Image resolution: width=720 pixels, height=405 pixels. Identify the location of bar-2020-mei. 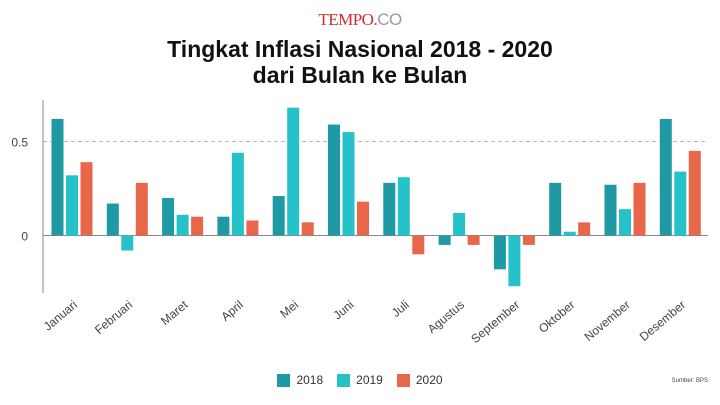
(307, 229).